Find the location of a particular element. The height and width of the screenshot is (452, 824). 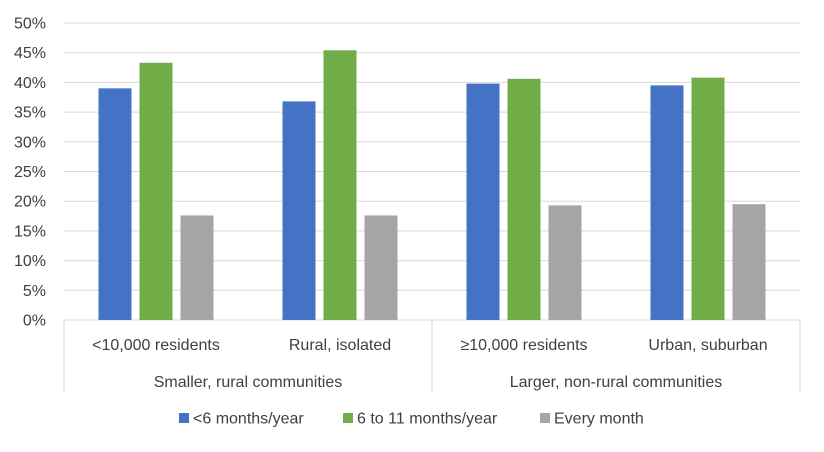

x-group-label: Smaller, rural communities is located at coordinates (248, 382).